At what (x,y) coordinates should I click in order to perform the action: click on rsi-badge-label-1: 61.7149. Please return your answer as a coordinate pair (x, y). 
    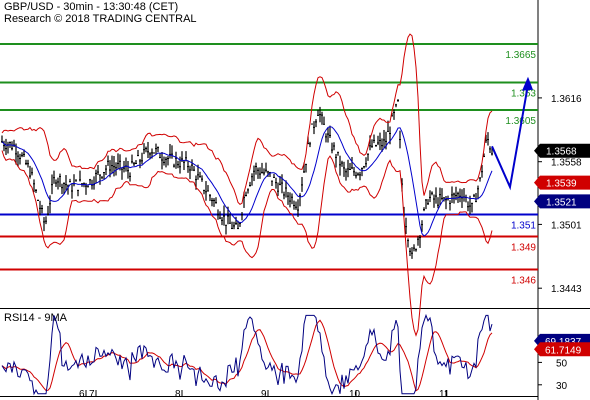
    Looking at the image, I should click on (563, 350).